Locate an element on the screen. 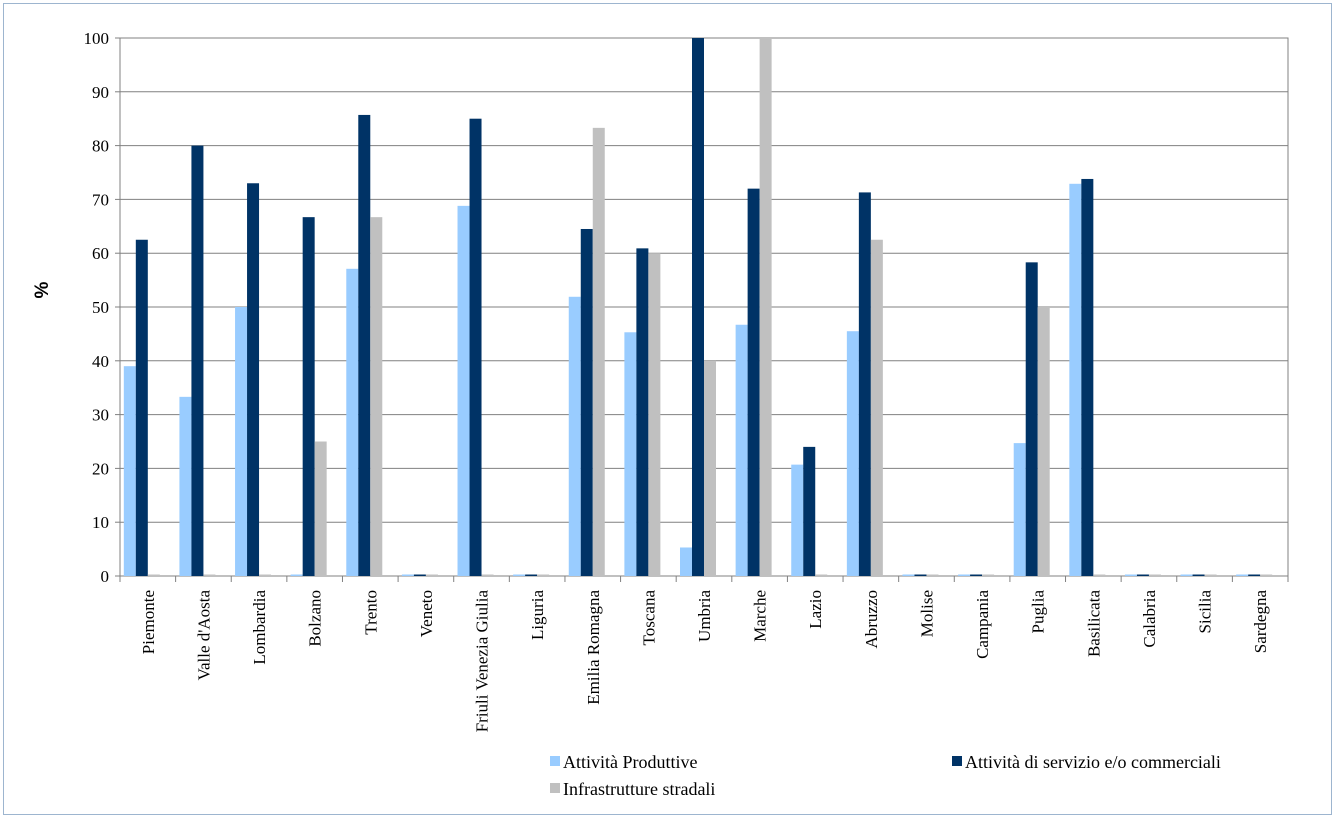  legend-label: Infrastrutture stradali is located at coordinates (639, 789).